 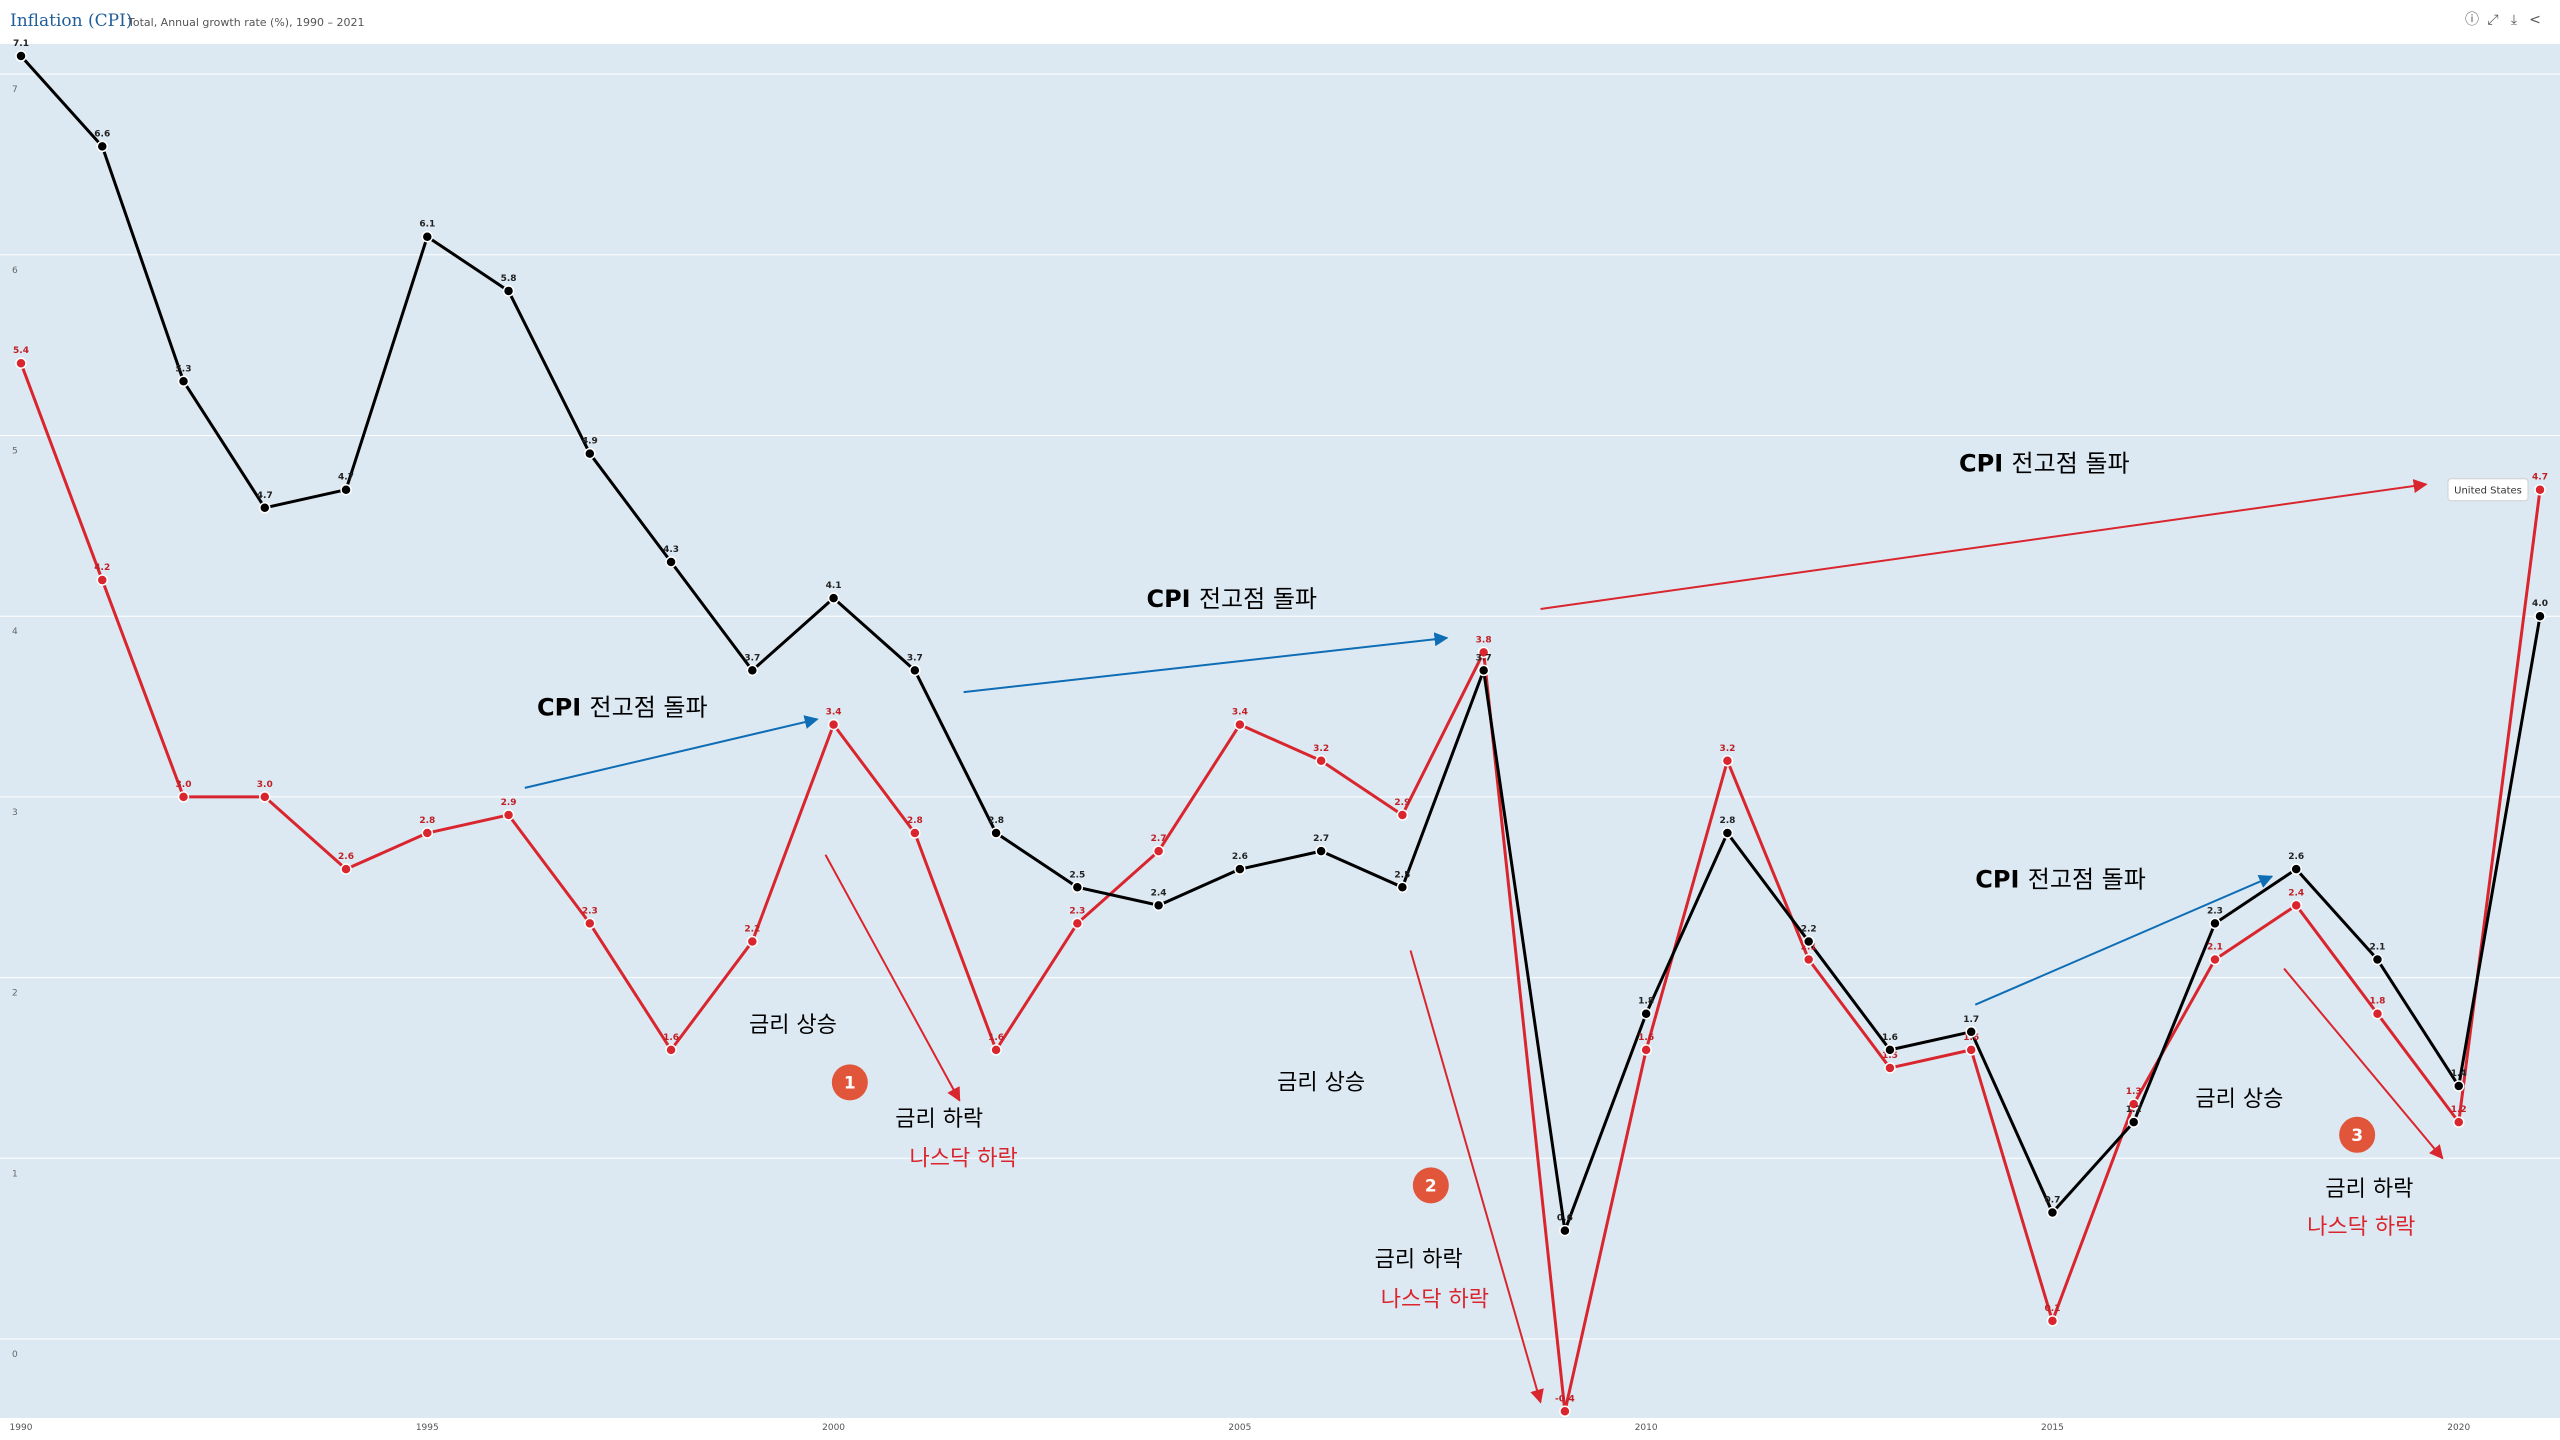 What do you see at coordinates (71, 21) in the screenshot?
I see `chart-title: Inflation (CPI)` at bounding box center [71, 21].